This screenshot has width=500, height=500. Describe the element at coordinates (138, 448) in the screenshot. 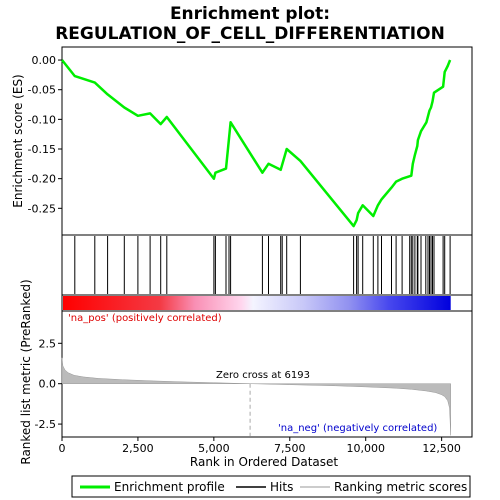

I see `x-tick-label: 2,500` at that location.